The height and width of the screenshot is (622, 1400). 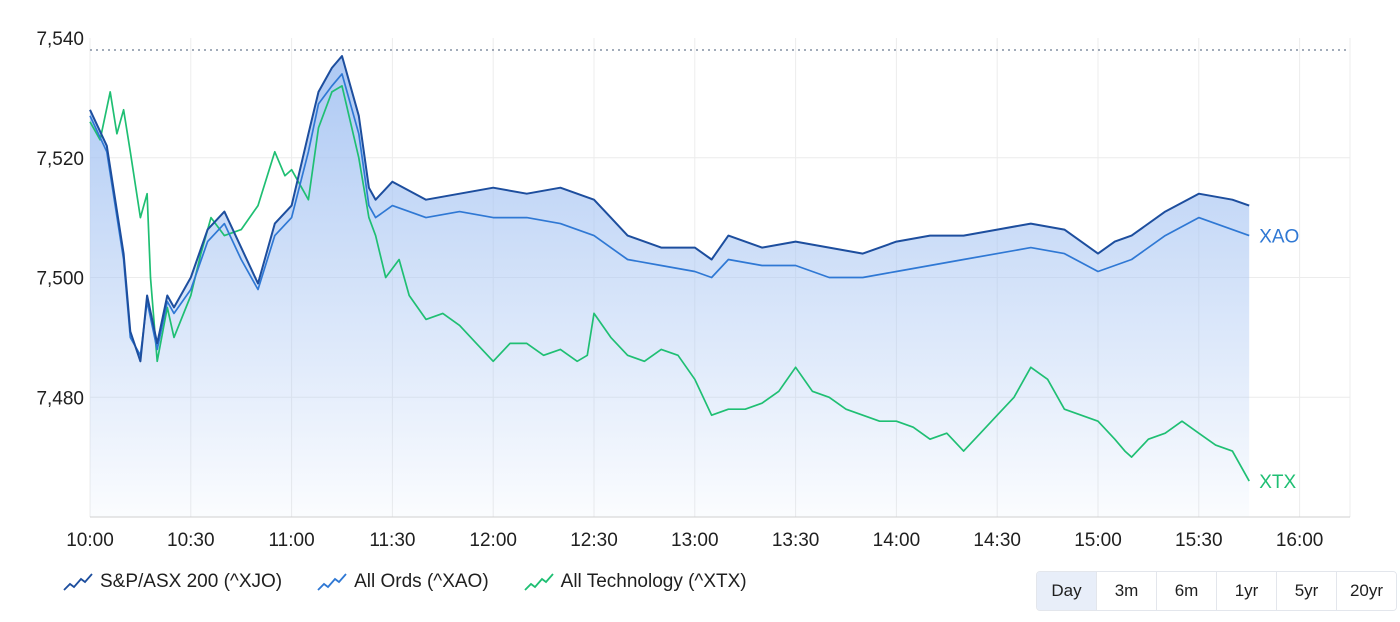 I want to click on legend-item-xtx: All Technology (^XTX), so click(x=635, y=582).